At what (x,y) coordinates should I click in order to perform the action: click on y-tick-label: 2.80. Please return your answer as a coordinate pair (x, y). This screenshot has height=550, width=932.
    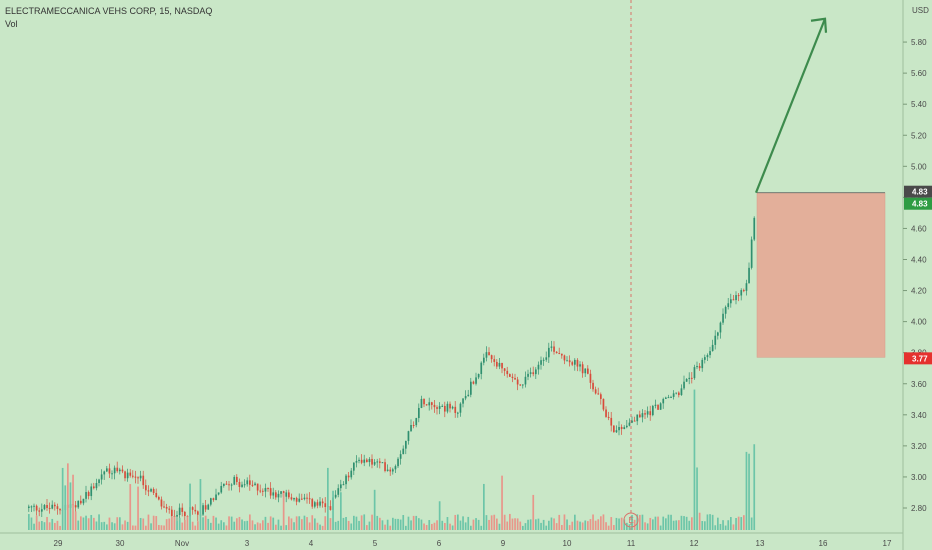
    Looking at the image, I should click on (919, 508).